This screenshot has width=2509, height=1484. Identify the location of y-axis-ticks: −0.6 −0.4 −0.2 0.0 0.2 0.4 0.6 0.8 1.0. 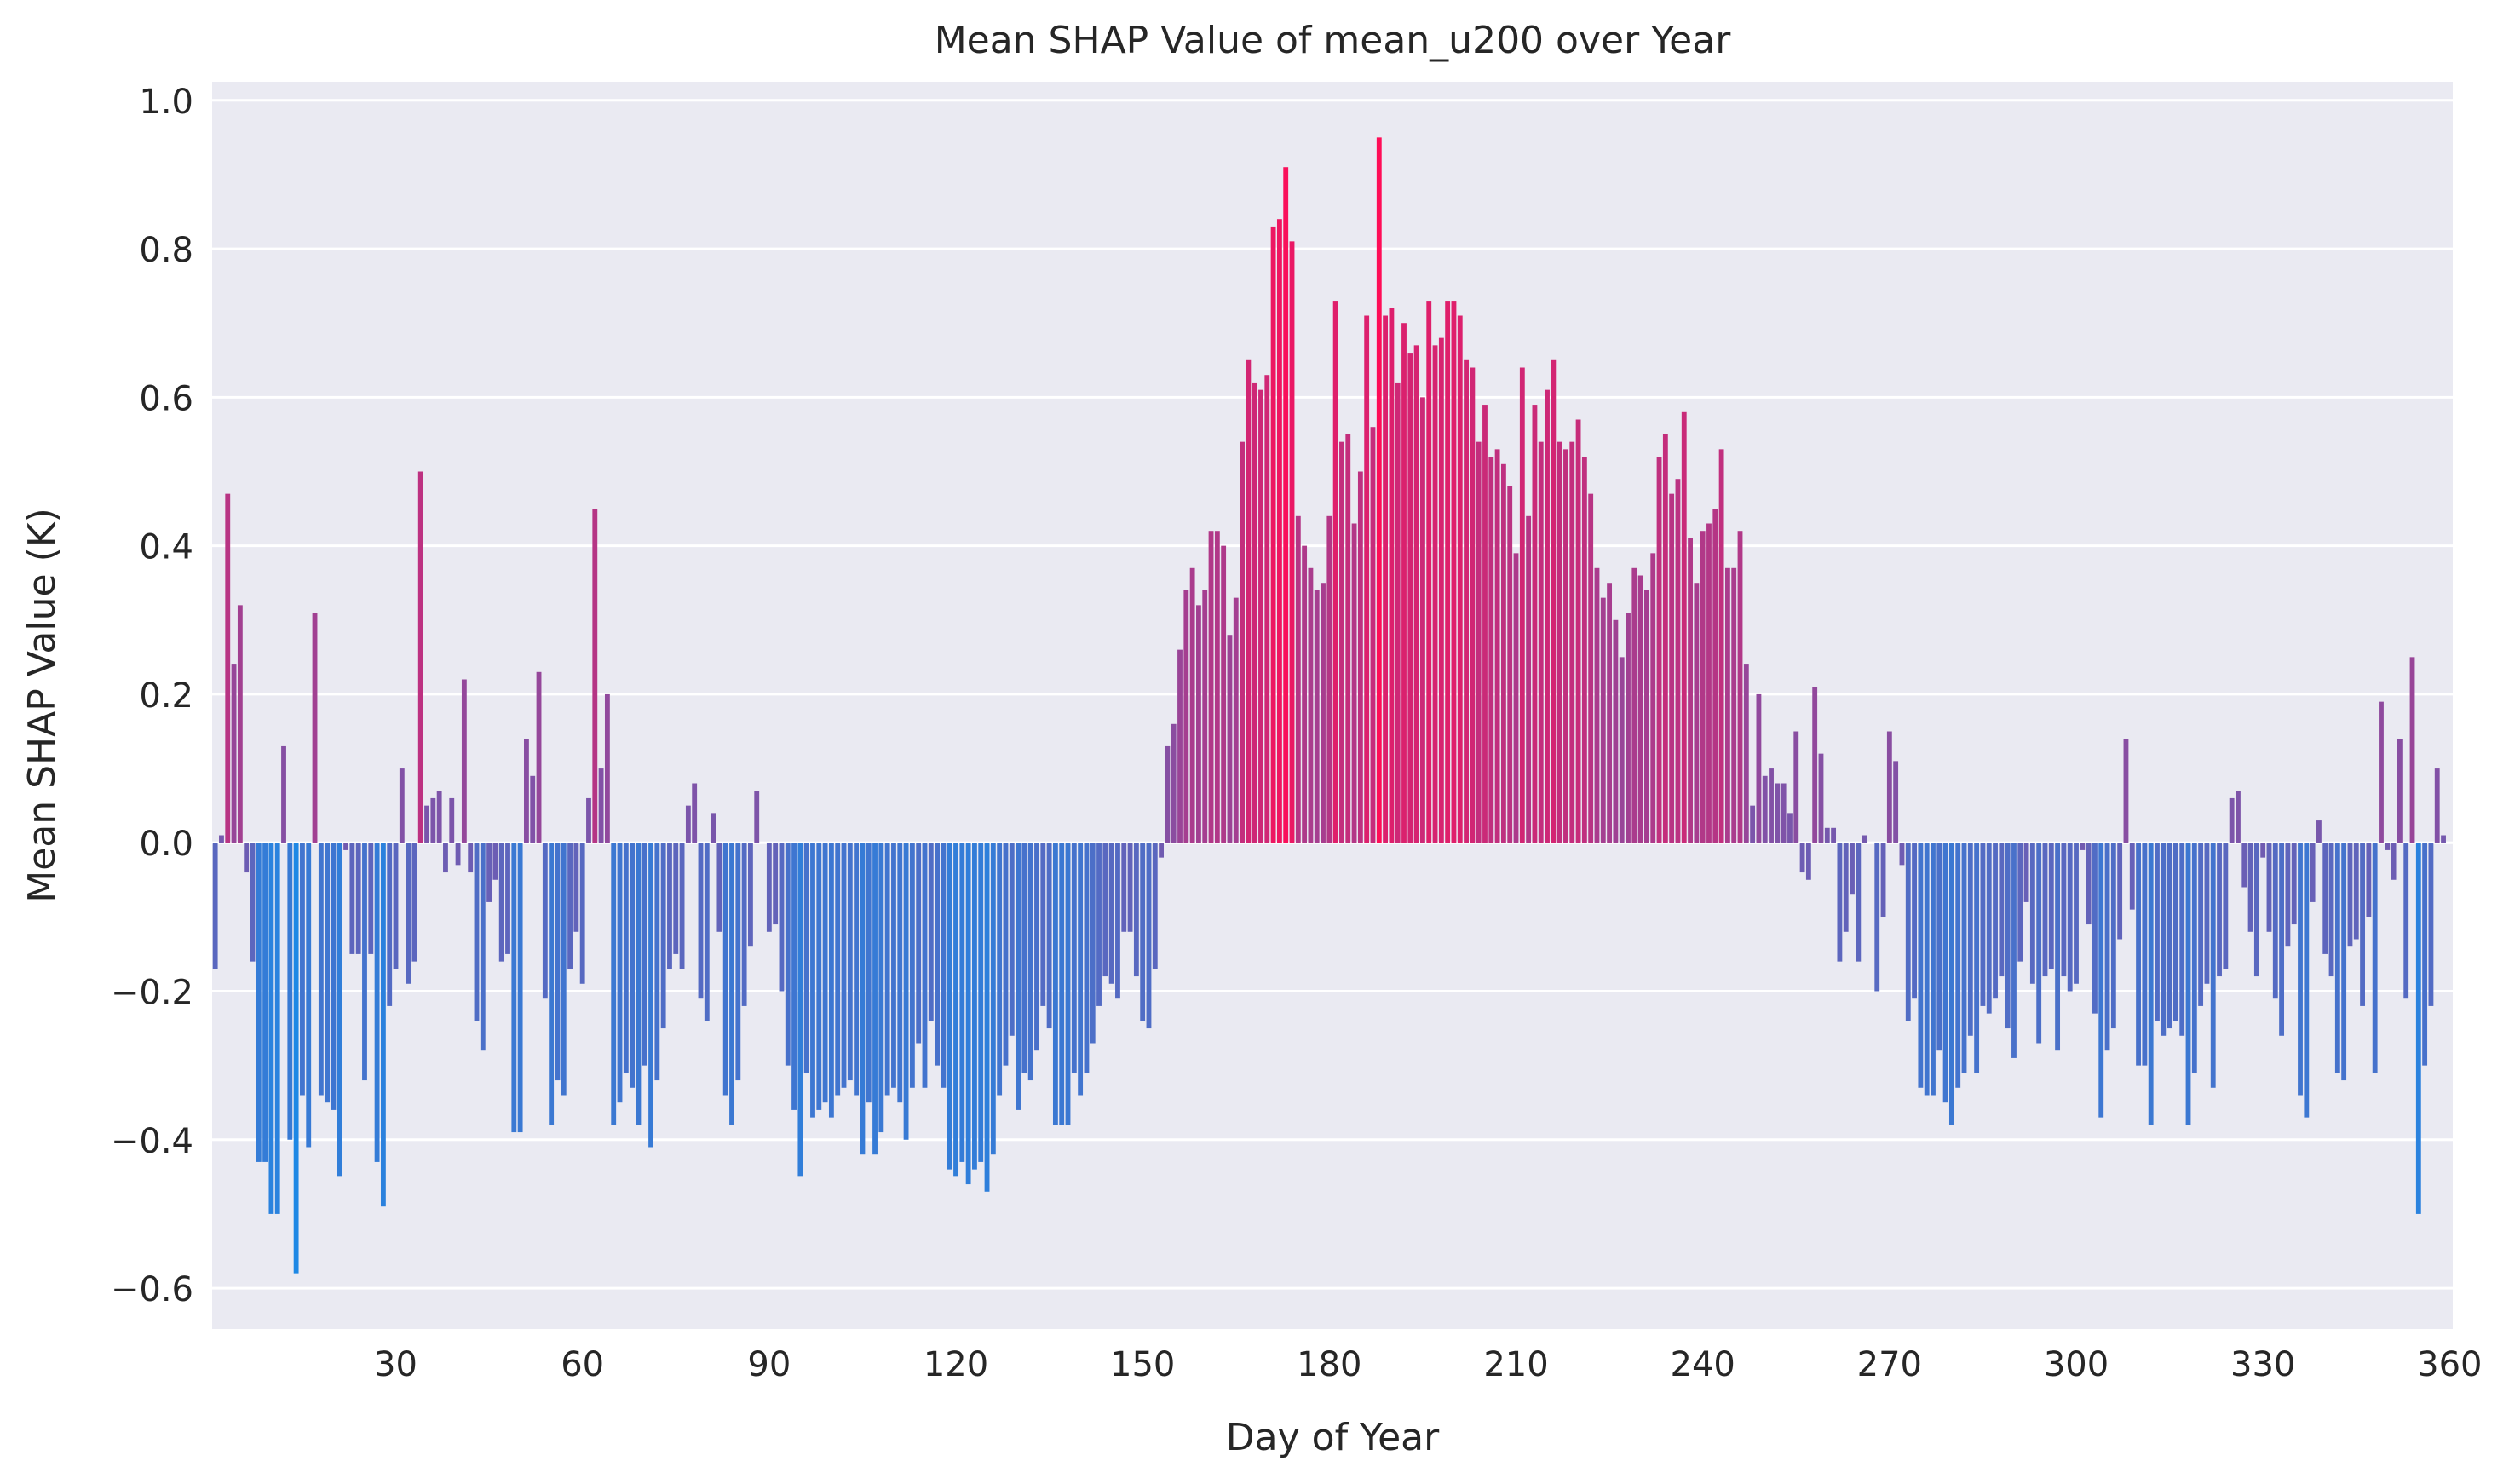
(152, 696).